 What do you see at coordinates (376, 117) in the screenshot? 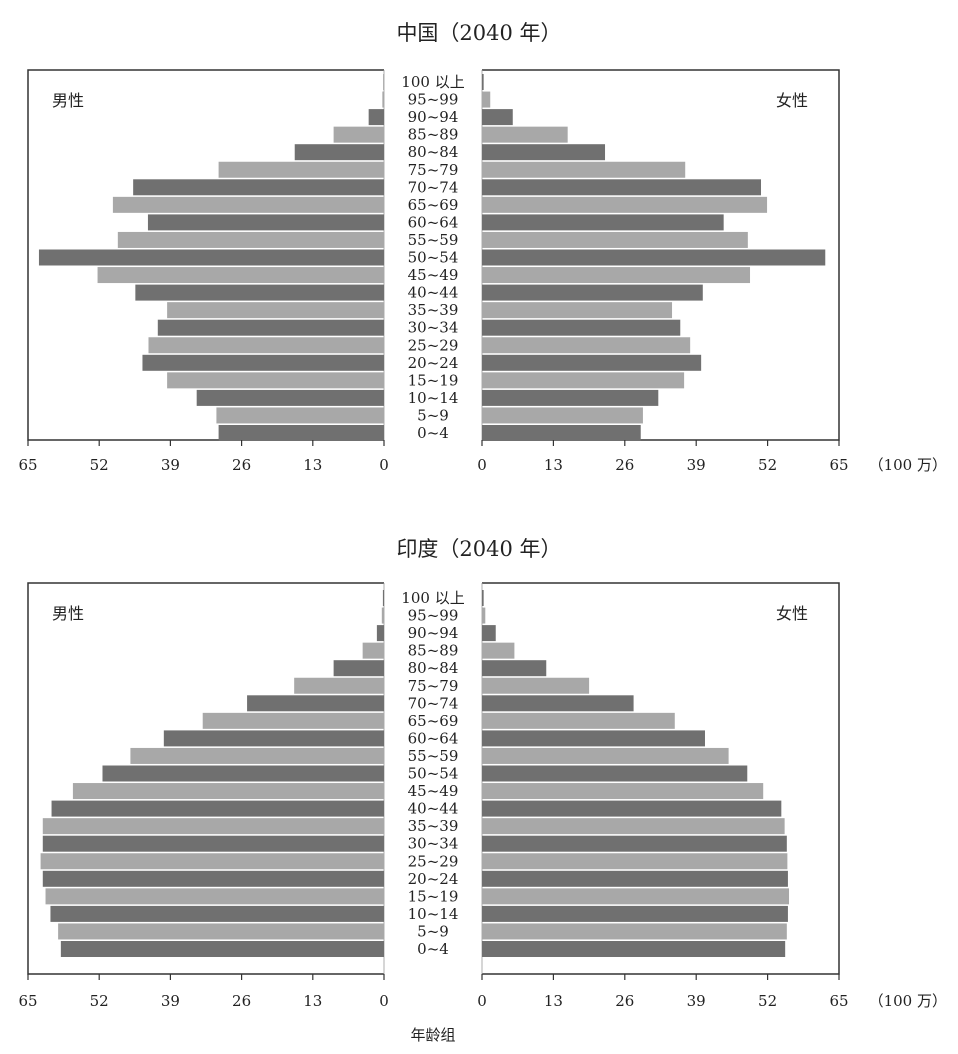
I see `male-bar-90~94` at bounding box center [376, 117].